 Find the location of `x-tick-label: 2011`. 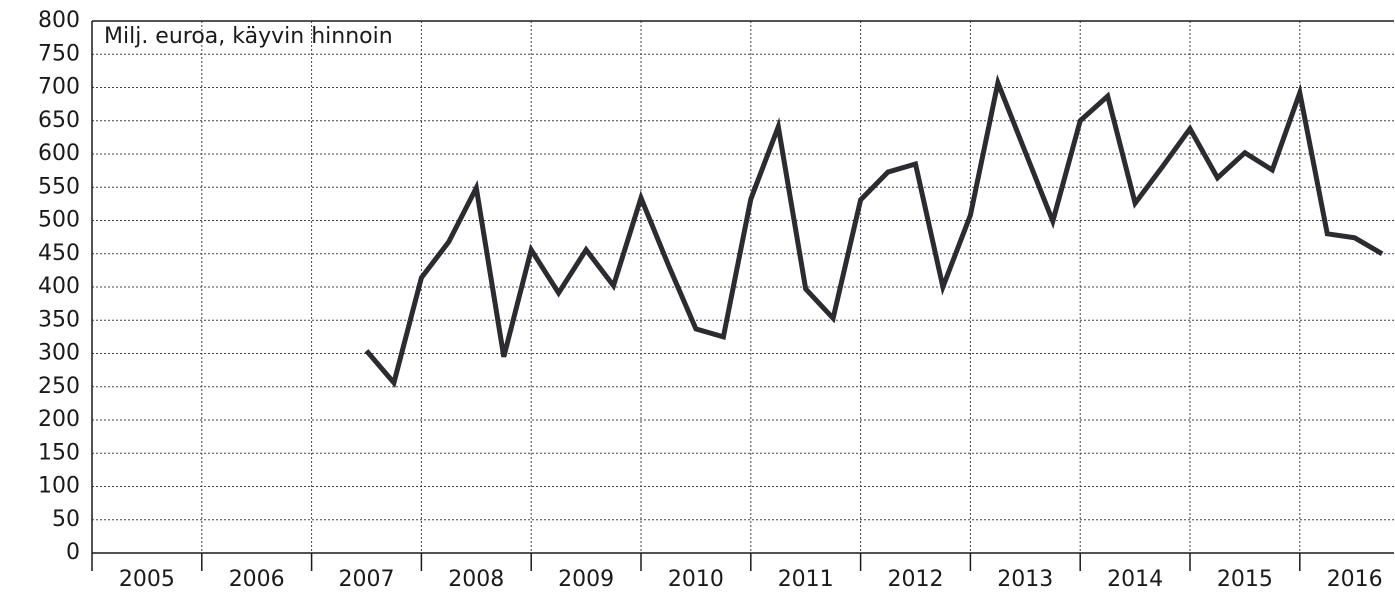

x-tick-label: 2011 is located at coordinates (806, 579).